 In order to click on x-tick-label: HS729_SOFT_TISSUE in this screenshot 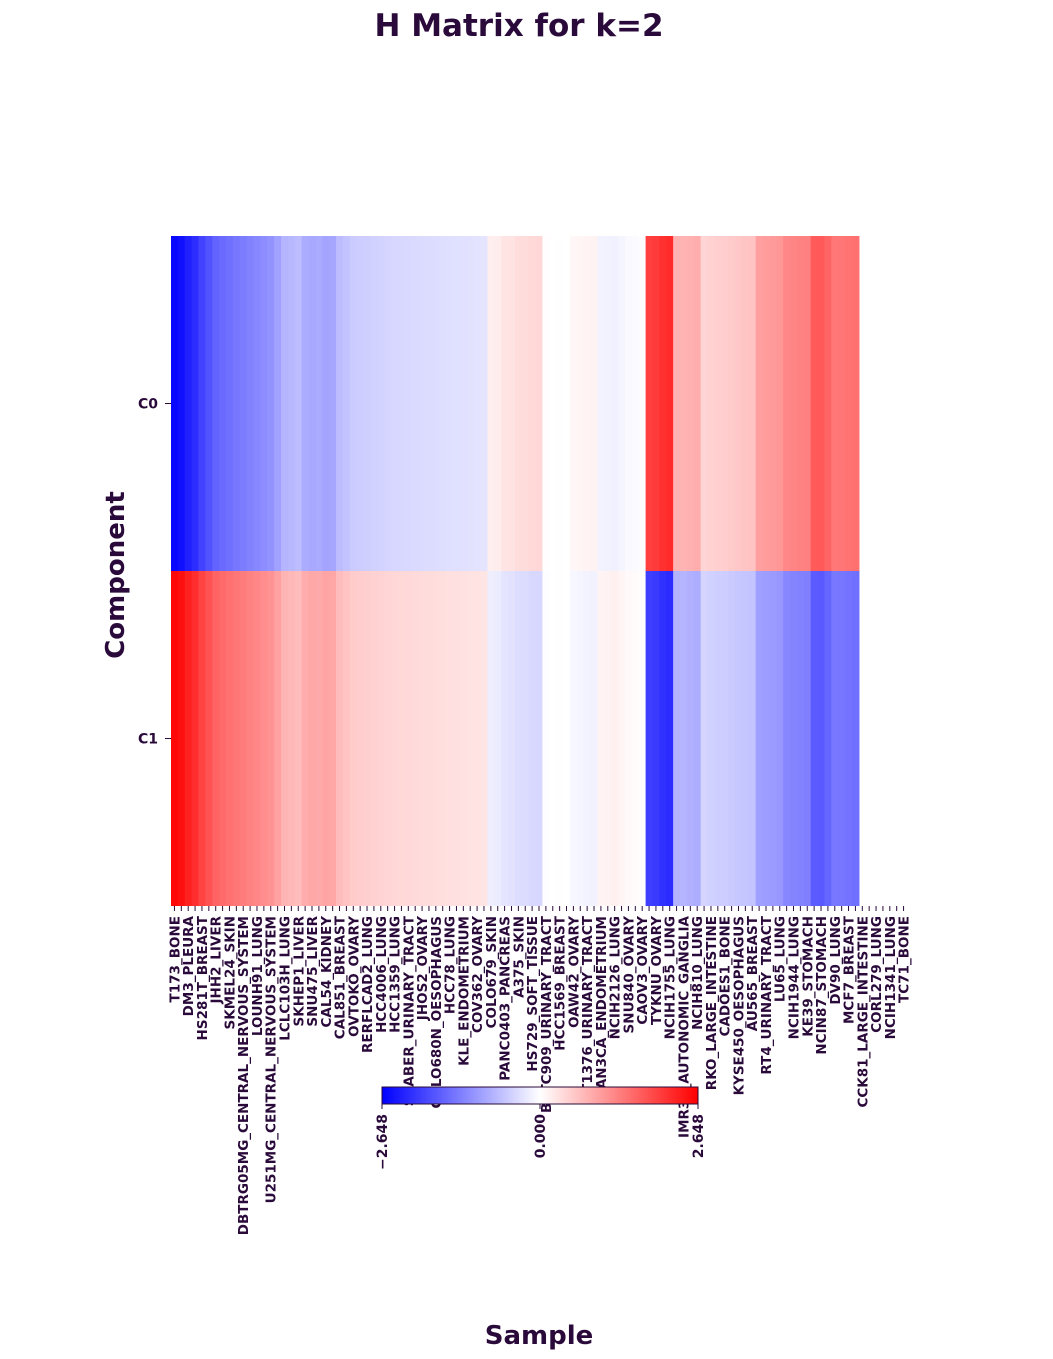, I will do `click(533, 994)`.